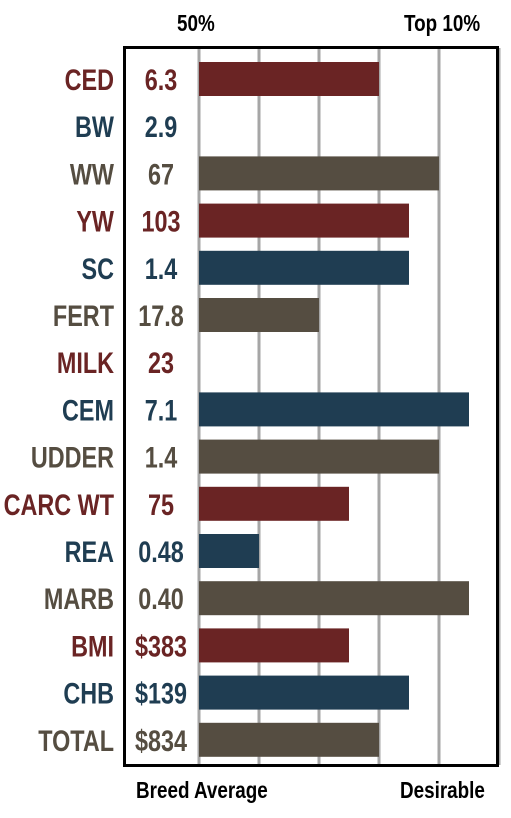 Image resolution: width=511 pixels, height=818 pixels. I want to click on trait-value-label: 6.3, so click(161, 79).